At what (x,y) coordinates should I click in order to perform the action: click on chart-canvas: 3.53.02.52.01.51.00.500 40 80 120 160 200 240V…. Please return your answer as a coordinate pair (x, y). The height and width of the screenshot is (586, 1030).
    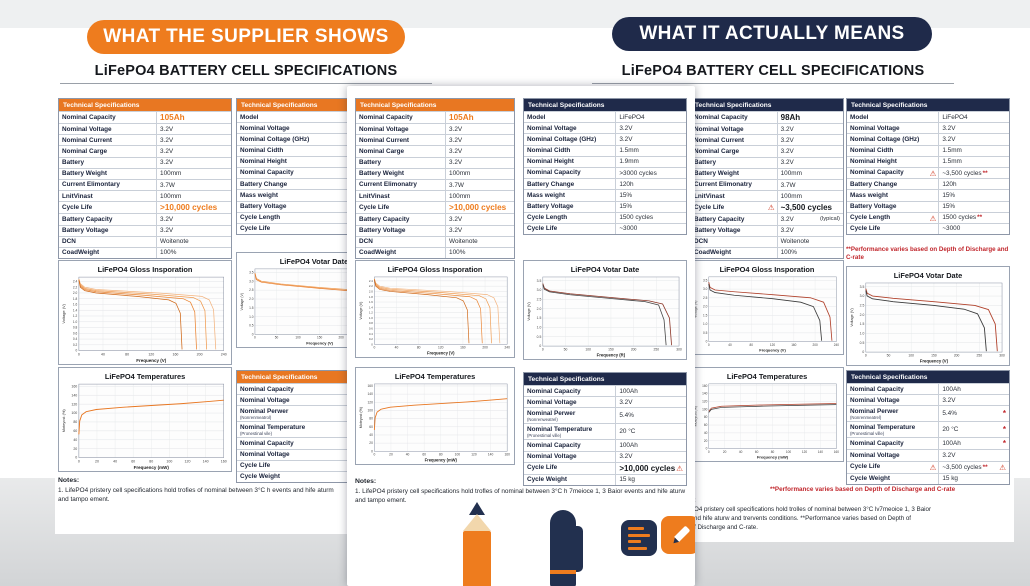
    Looking at the image, I should click on (766, 314).